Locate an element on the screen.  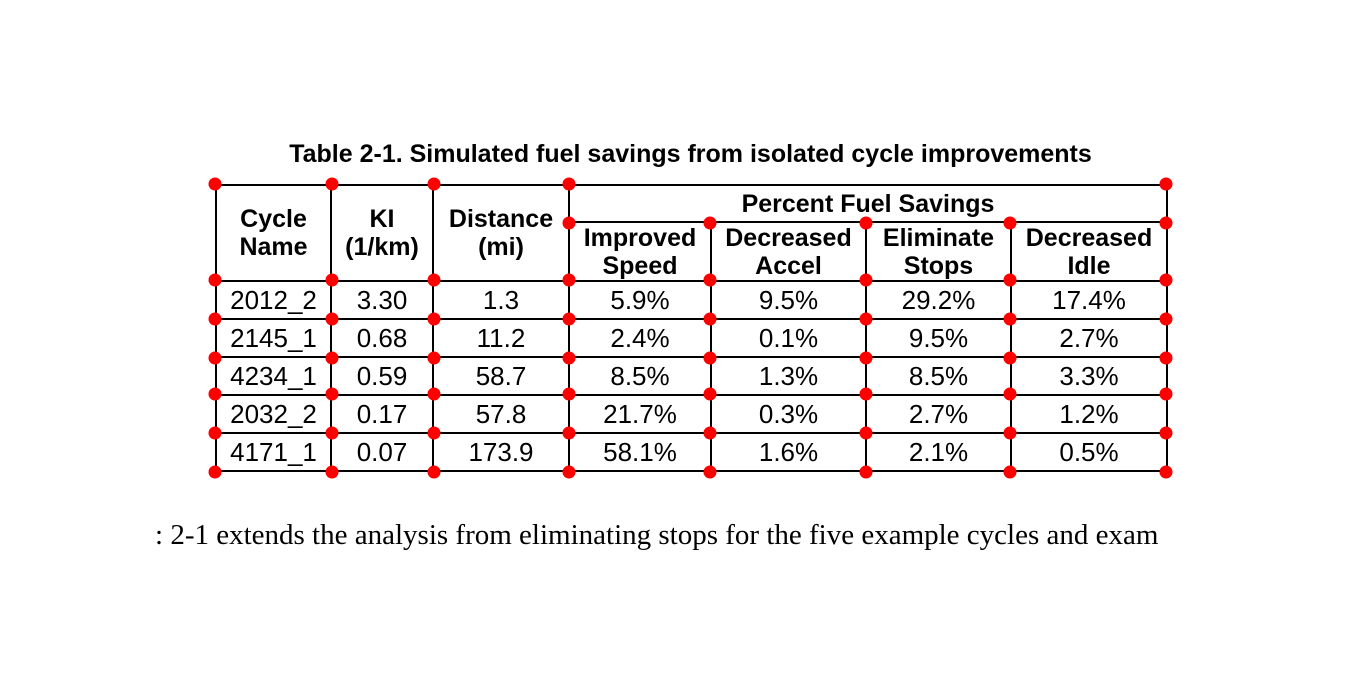
body-text-lead-fragment: : is located at coordinates (159, 535).